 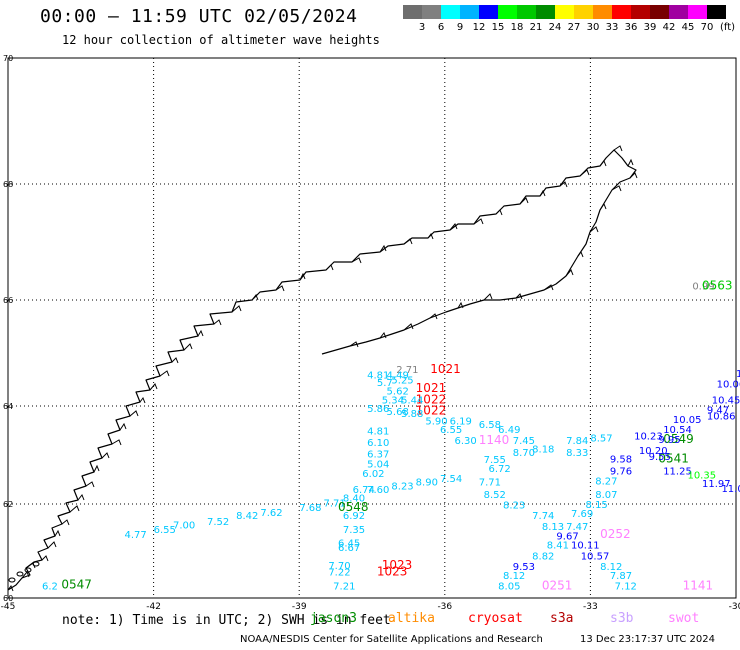 I want to click on wave-height-value: 11.25, so click(x=677, y=472).